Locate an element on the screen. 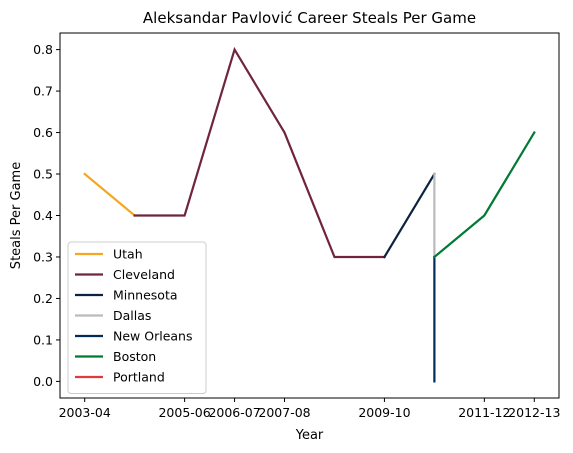  legend-label-dallas: Dallas is located at coordinates (132, 315).